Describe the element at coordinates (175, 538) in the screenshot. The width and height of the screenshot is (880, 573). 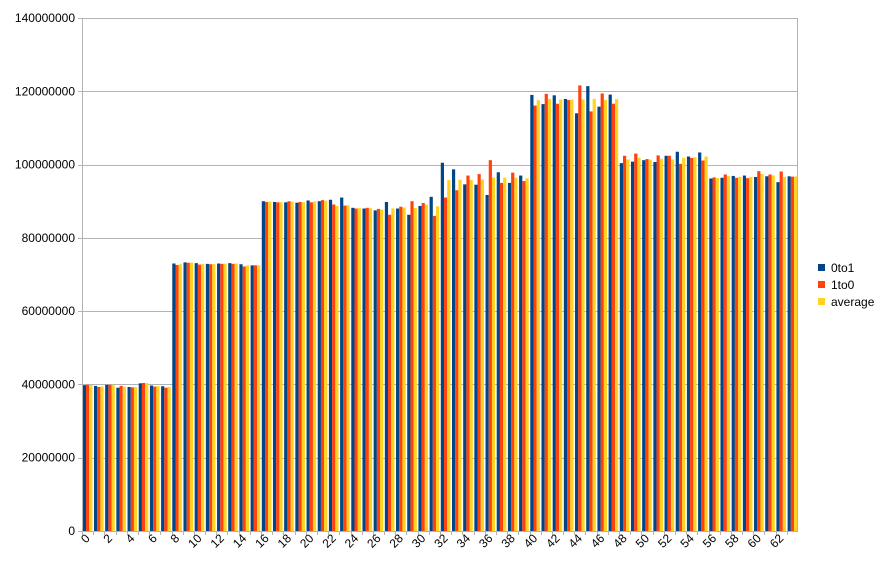
I see `x-tick-label: 8` at that location.